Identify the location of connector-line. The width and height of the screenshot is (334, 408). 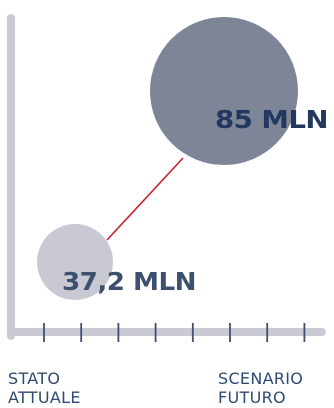
(145, 199).